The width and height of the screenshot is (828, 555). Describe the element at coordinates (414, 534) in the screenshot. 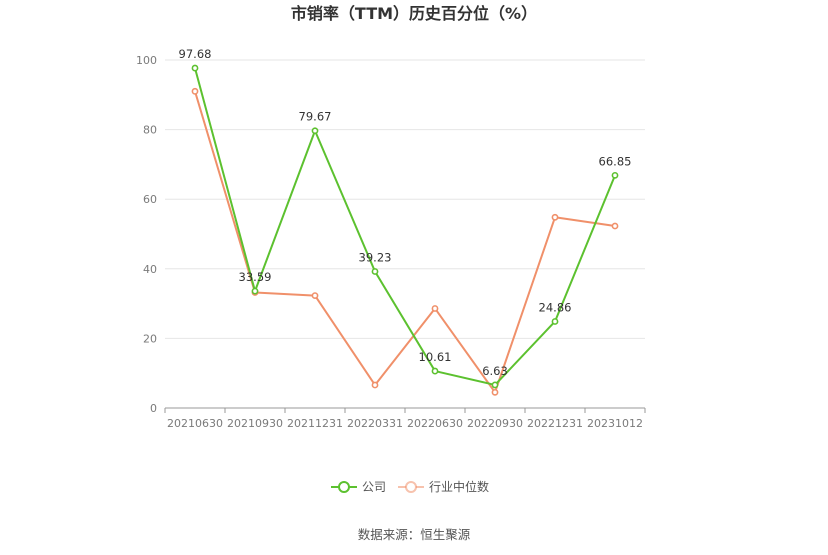

I see `source-note: 数据来源：恒生聚源` at that location.